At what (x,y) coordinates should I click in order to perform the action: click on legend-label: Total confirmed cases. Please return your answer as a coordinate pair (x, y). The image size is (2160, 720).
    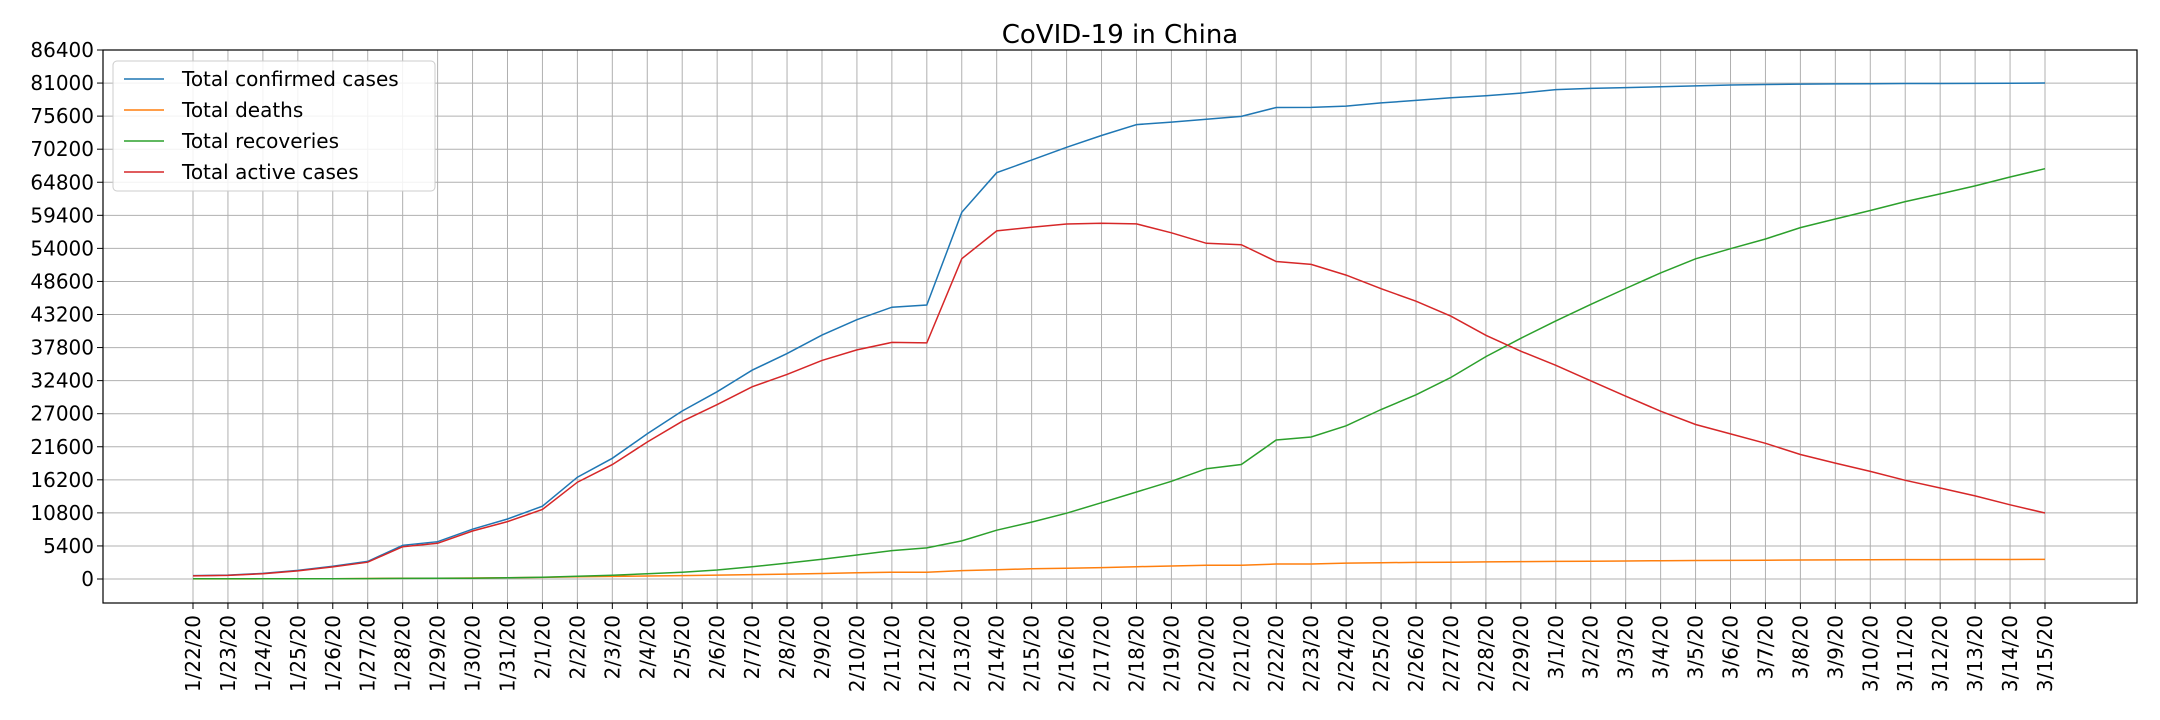
    Looking at the image, I should click on (290, 79).